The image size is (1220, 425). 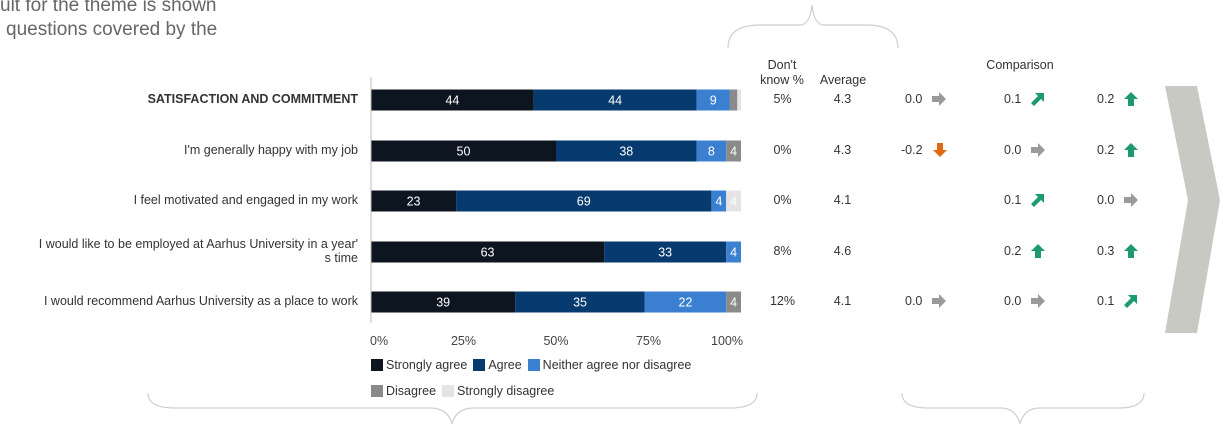 I want to click on dont-know-value: 0%, so click(x=782, y=200).